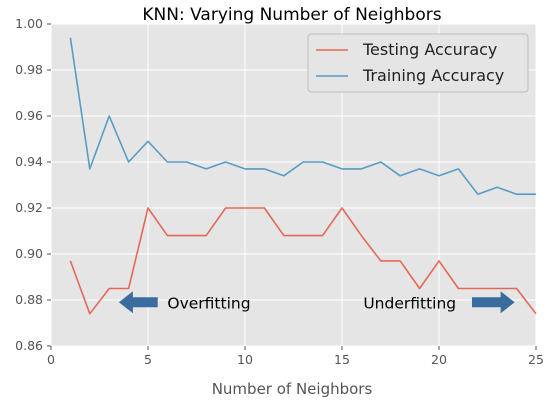 This screenshot has width=548, height=402. What do you see at coordinates (29, 345) in the screenshot?
I see `y-tick-label: 0.86` at bounding box center [29, 345].